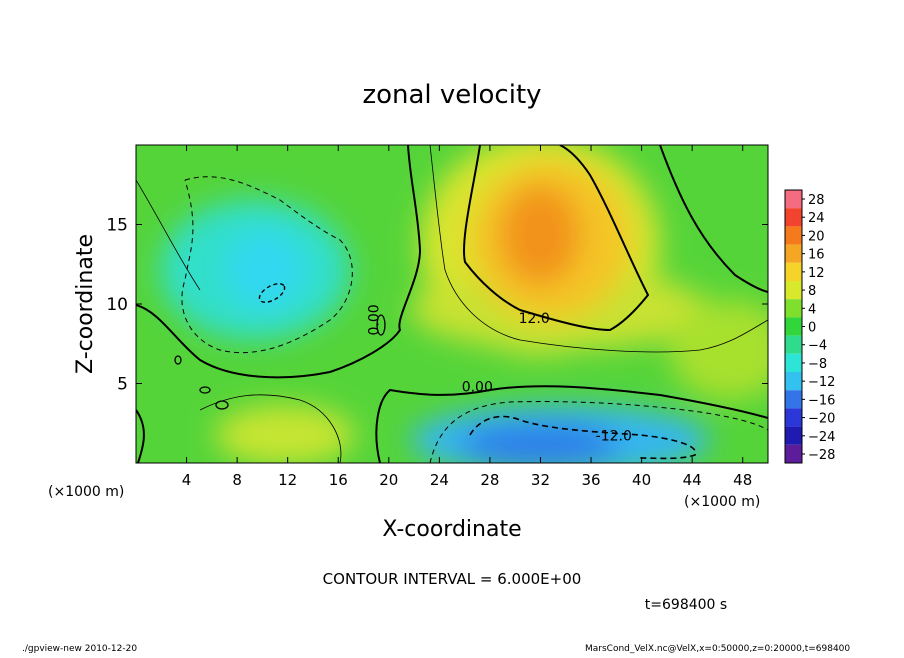 The height and width of the screenshot is (658, 904). I want to click on footer-left: ./gpview-new 2010-12-20, so click(79, 649).